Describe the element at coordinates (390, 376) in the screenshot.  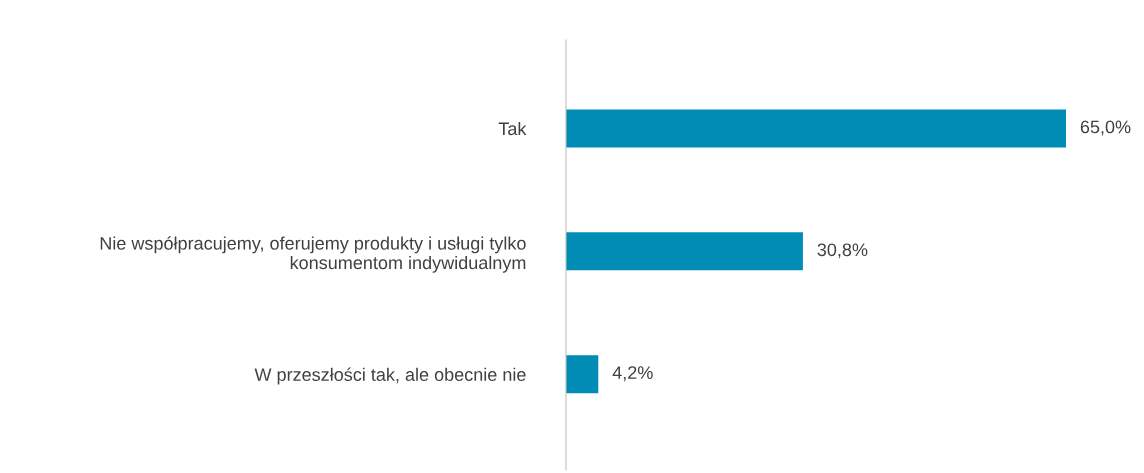
I see `y-tick-label: W przeszłości tak, ale obecnie nie` at that location.